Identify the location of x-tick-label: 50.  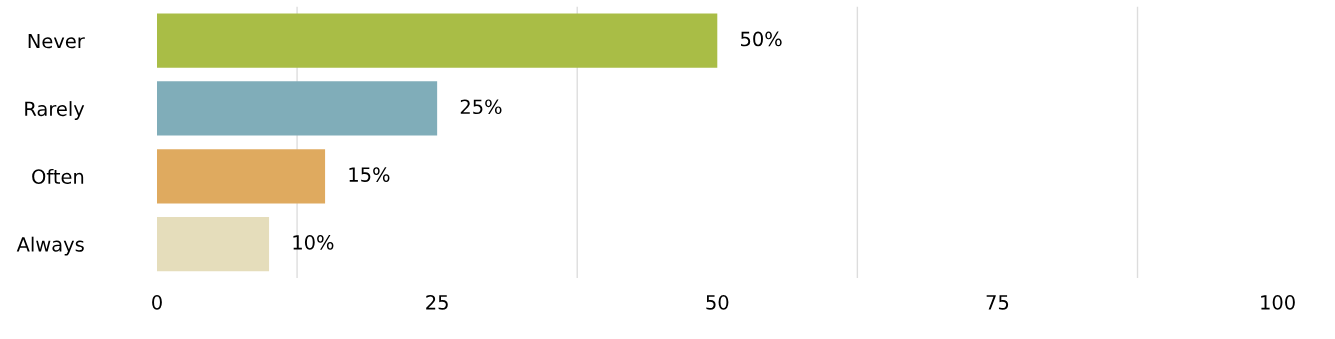
(717, 302).